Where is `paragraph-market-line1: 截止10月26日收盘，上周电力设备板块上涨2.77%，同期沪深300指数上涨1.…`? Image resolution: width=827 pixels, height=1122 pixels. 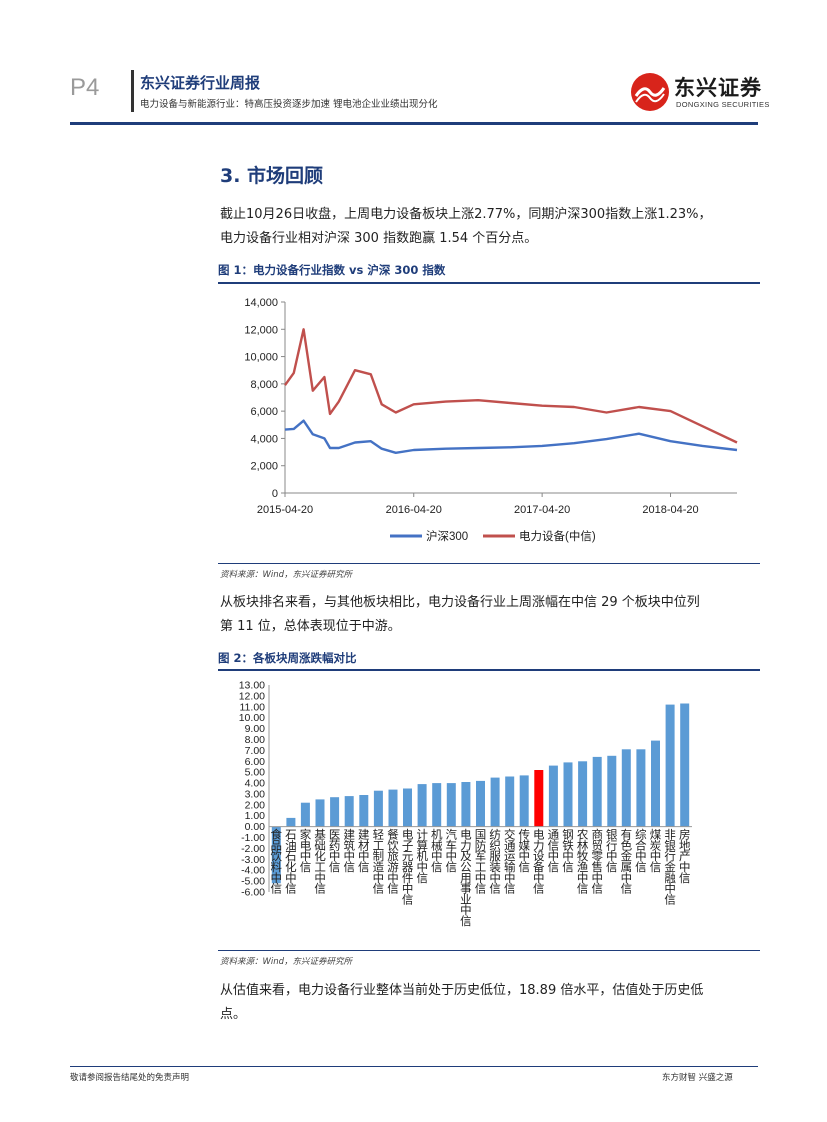
paragraph-market-line1: 截止10月26日收盘，上周电力设备板块上涨2.77%，同期沪深300指数上涨1.… is located at coordinates (466, 214).